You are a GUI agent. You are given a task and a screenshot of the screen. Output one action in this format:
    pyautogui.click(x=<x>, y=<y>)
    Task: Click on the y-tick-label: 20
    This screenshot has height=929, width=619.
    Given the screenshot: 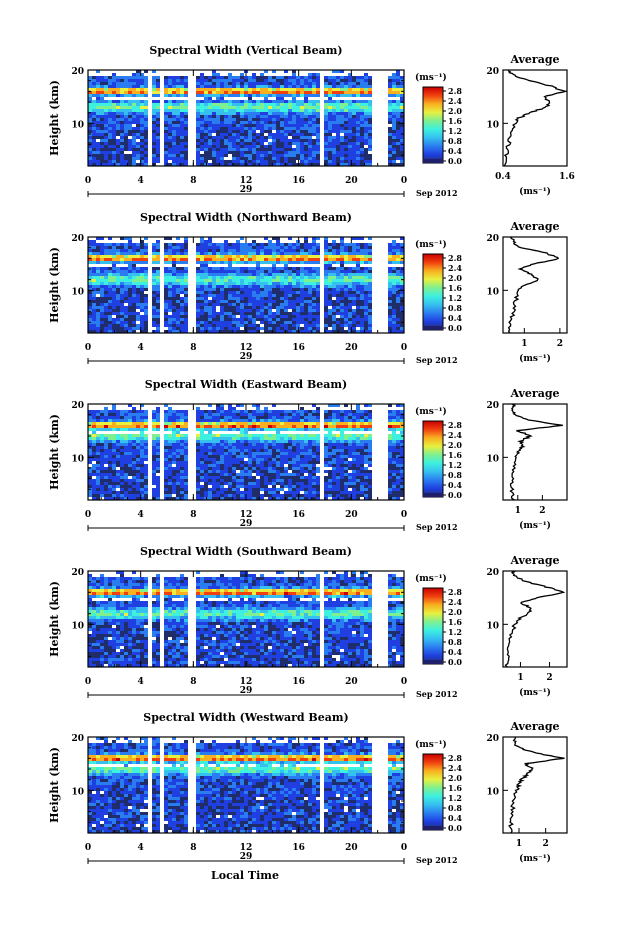 What is the action you would take?
    pyautogui.click(x=77, y=239)
    